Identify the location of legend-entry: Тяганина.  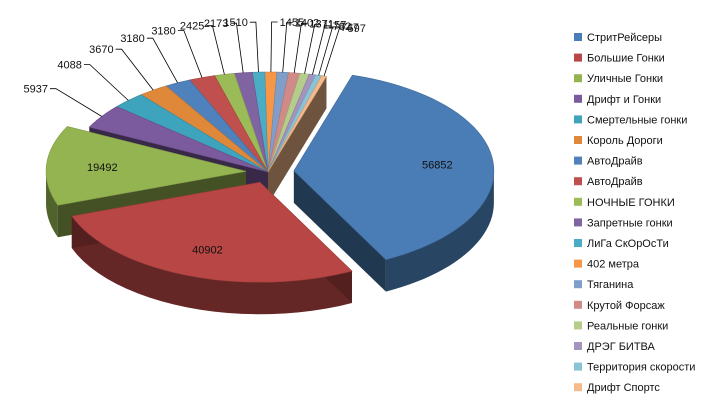
(610, 285).